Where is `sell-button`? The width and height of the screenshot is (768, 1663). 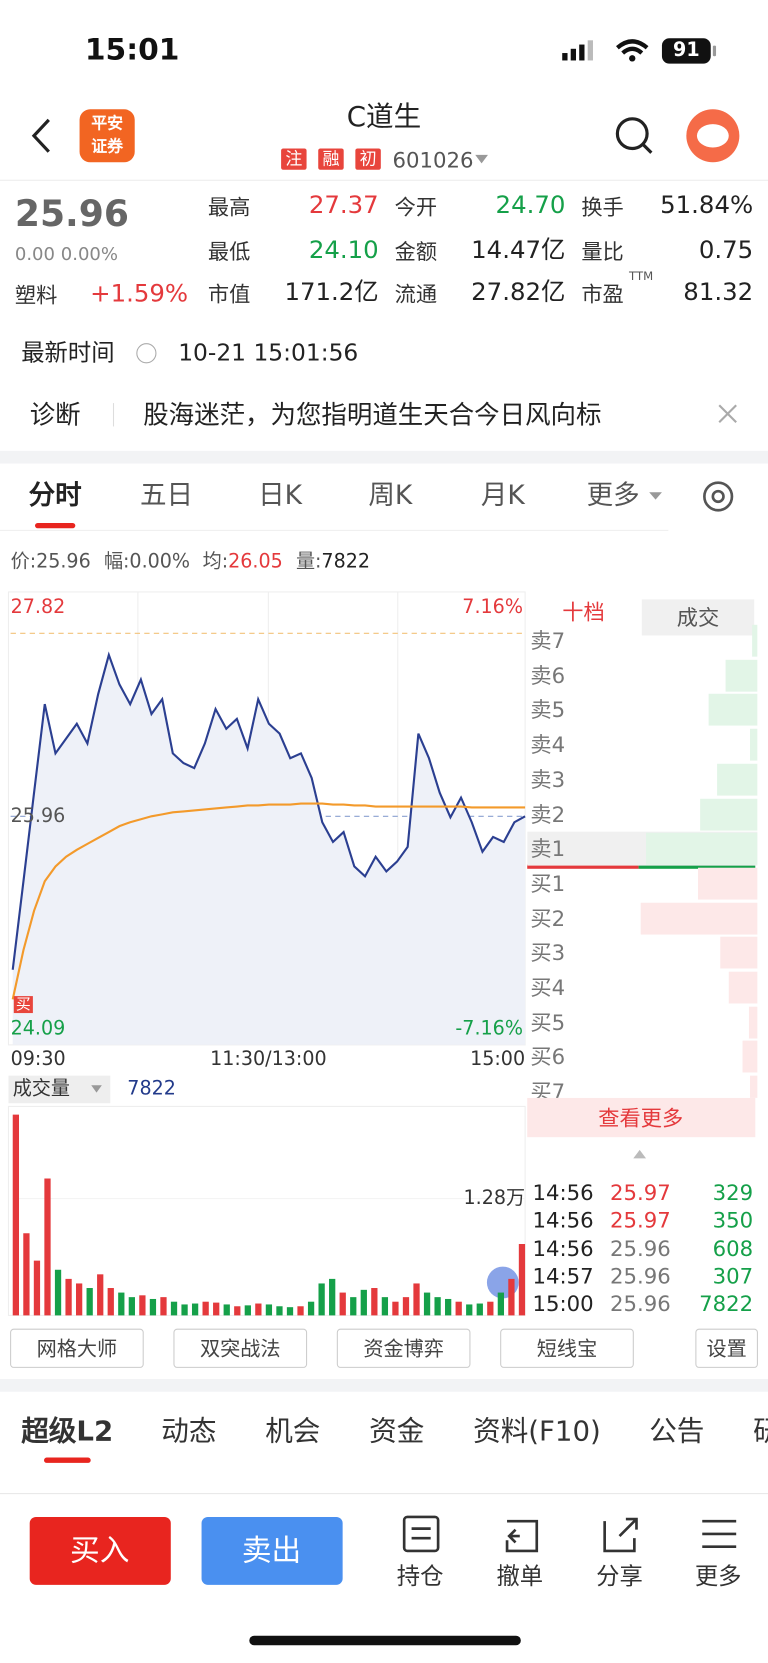
sell-button is located at coordinates (272, 1550).